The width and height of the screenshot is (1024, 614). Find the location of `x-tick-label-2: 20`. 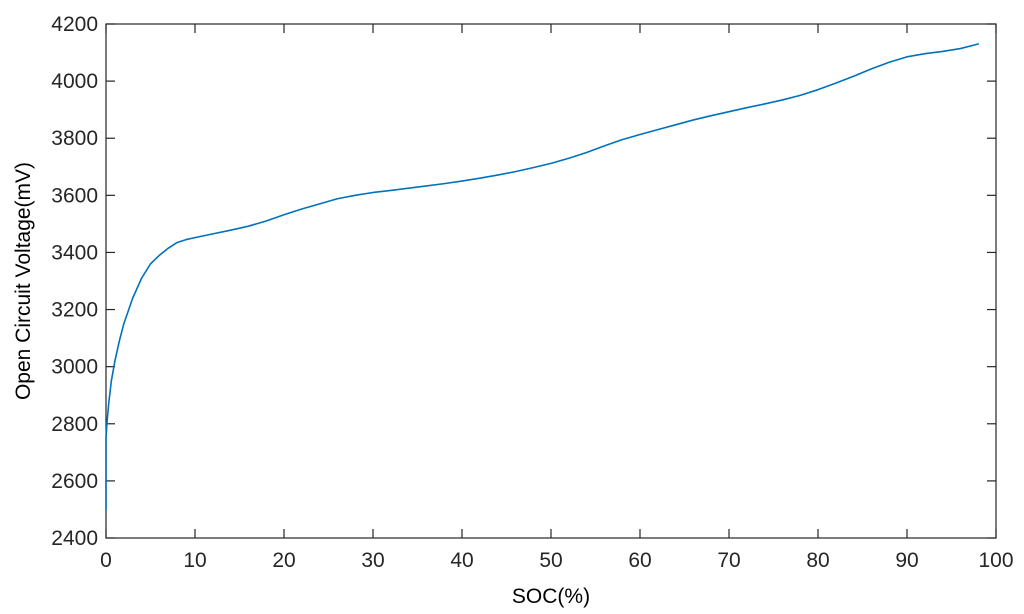

x-tick-label-2: 20 is located at coordinates (283, 560).